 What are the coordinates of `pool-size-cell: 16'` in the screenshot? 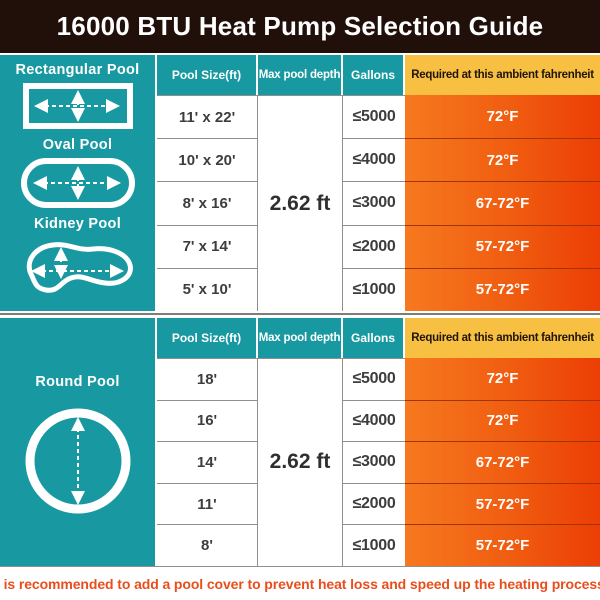 It's located at (207, 420).